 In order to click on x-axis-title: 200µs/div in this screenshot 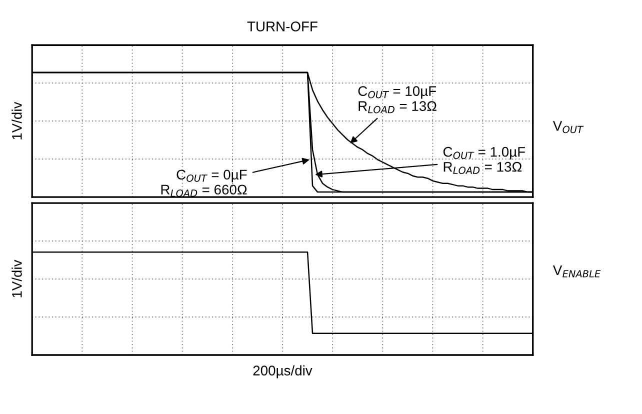, I will do `click(282, 371)`.